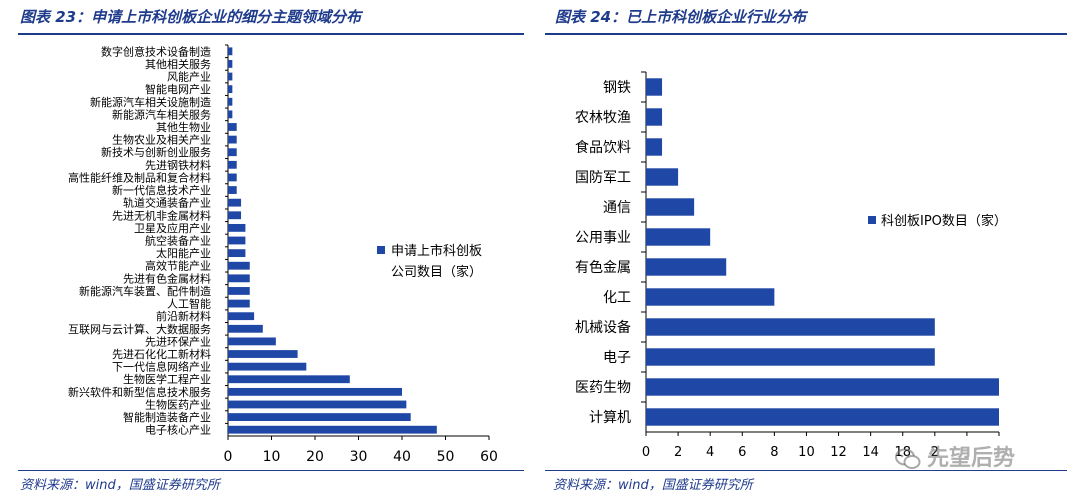  I want to click on left-category-label: 互联网与云计算、大数据服务, so click(139, 329).